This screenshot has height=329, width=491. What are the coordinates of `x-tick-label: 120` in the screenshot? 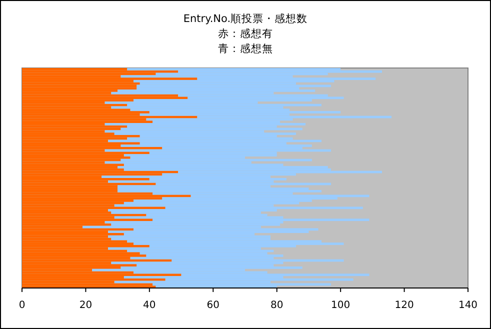 It's located at (404, 305).